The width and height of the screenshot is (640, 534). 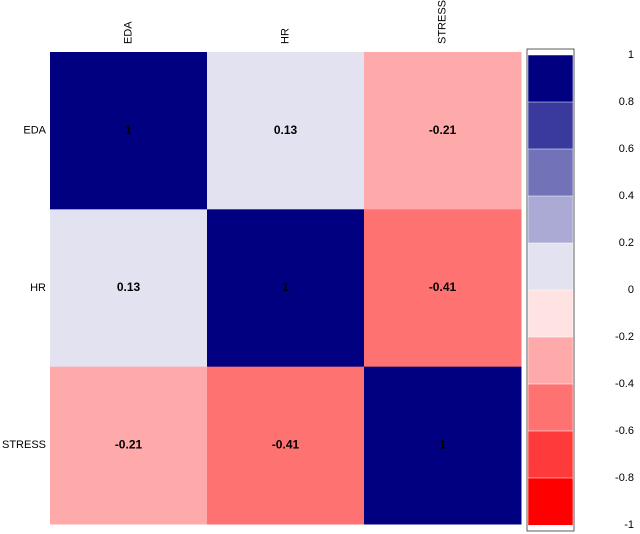 What do you see at coordinates (624, 384) in the screenshot?
I see `colorbar-tick-label: -0.4` at bounding box center [624, 384].